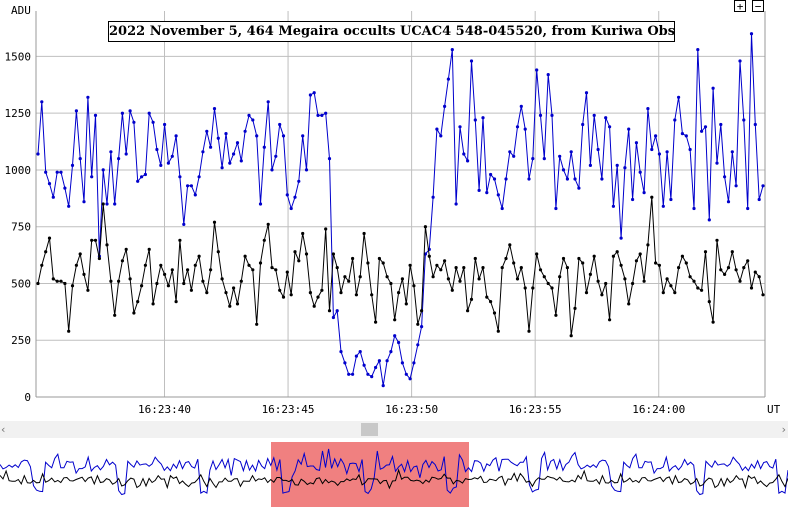 This screenshot has height=511, width=788. I want to click on overview-selection-window, so click(370, 474).